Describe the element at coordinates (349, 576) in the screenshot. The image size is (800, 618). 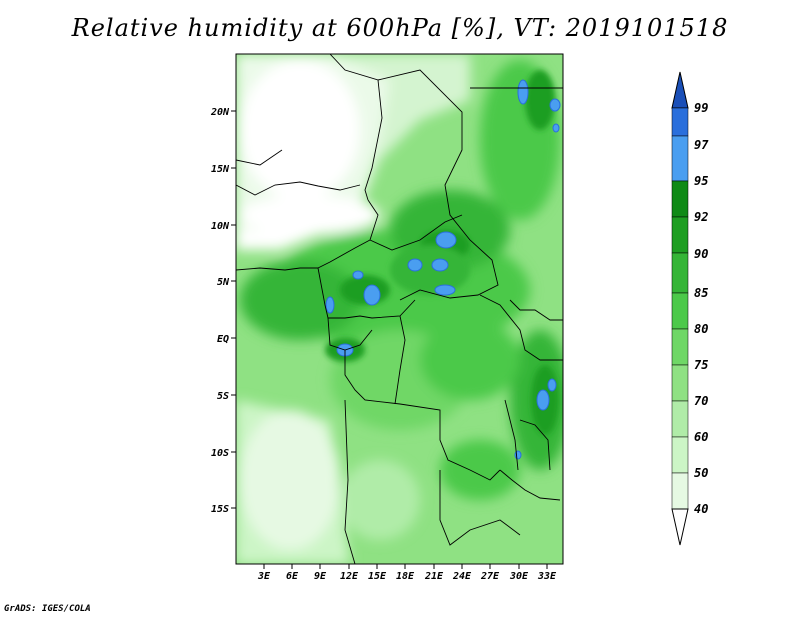
I see `lon-label: 12E` at that location.